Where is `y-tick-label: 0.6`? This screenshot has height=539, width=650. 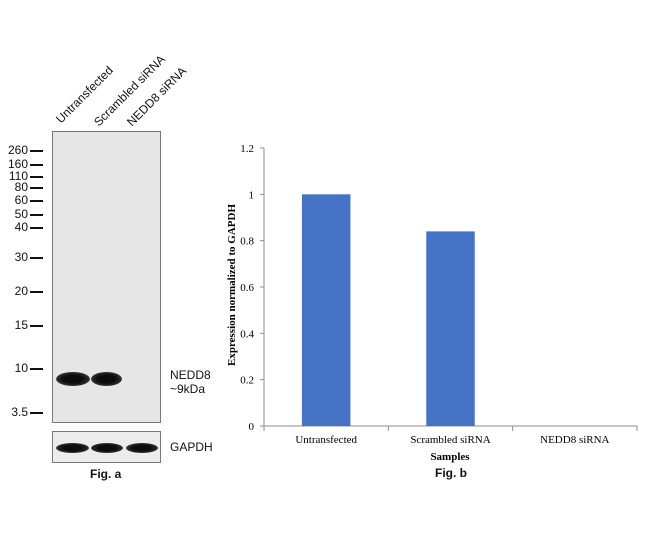 y-tick-label: 0.6 is located at coordinates (247, 288).